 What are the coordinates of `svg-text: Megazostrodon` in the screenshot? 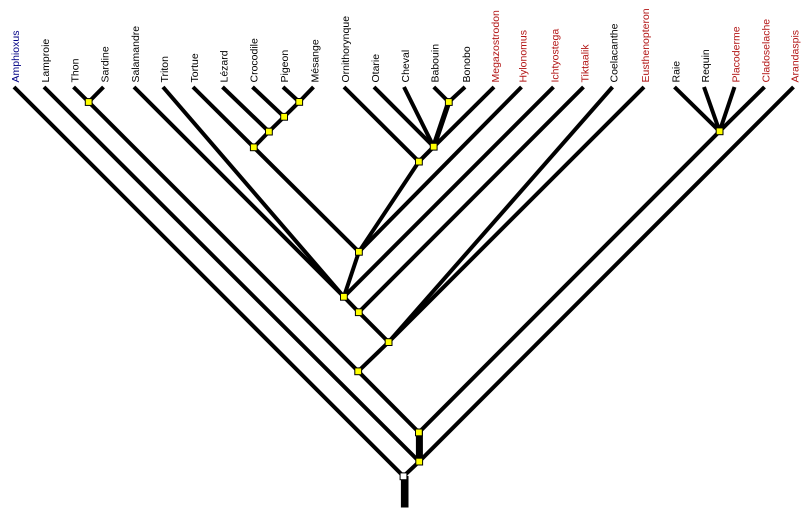 It's located at (496, 46).